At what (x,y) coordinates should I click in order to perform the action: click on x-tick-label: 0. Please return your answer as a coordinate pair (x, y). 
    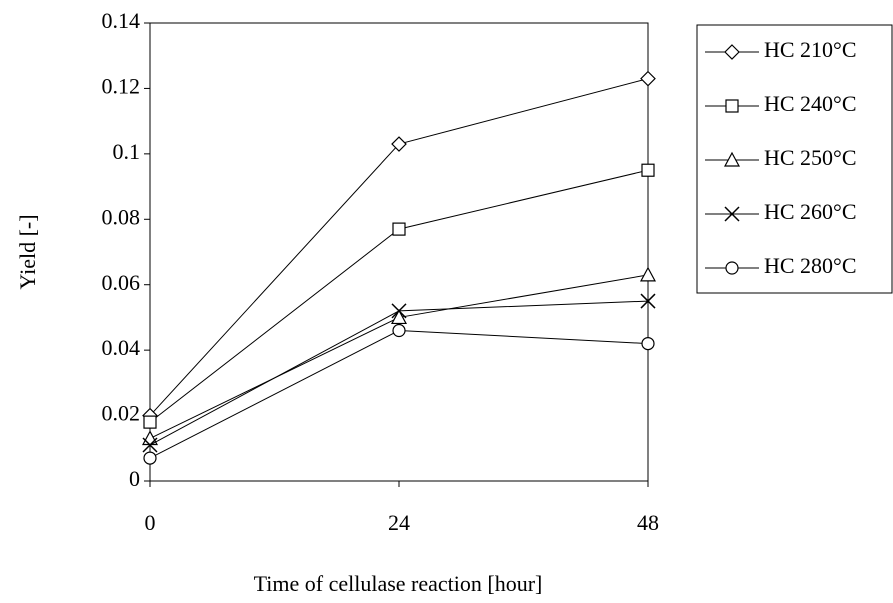
    Looking at the image, I should click on (150, 522).